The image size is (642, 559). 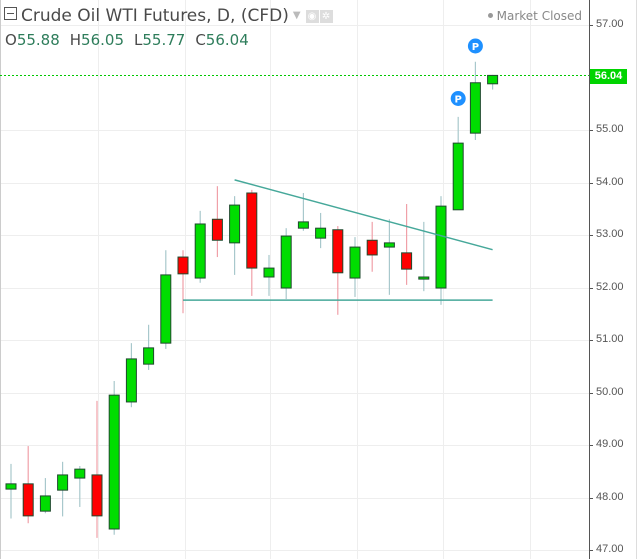 What do you see at coordinates (10, 13) in the screenshot?
I see `minus-box-icon` at bounding box center [10, 13].